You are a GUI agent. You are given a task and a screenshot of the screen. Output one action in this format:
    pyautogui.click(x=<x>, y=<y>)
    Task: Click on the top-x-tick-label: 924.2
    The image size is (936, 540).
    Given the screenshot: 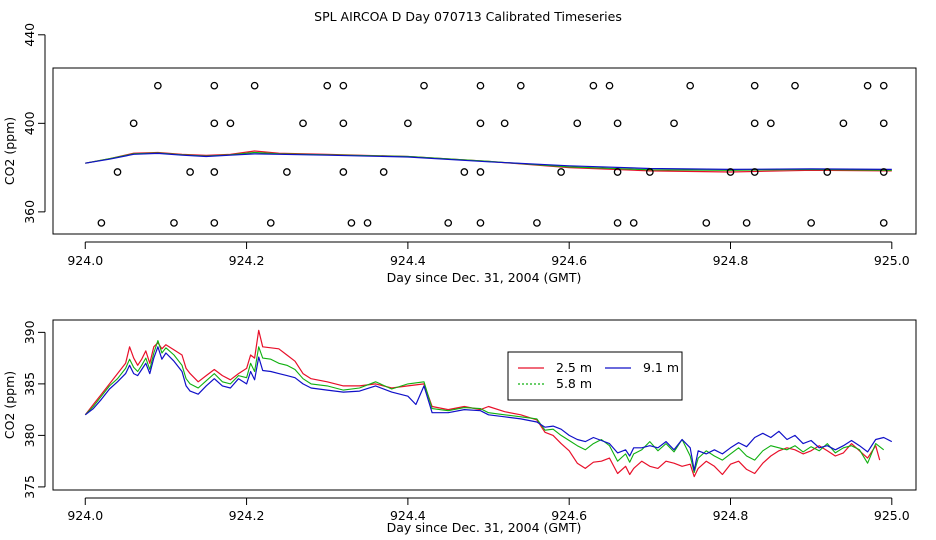 What is the action you would take?
    pyautogui.click(x=247, y=260)
    